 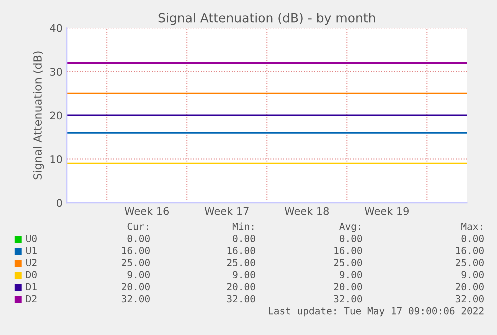 What do you see at coordinates (306, 211) in the screenshot?
I see `x-tick-label: Week 18` at bounding box center [306, 211].